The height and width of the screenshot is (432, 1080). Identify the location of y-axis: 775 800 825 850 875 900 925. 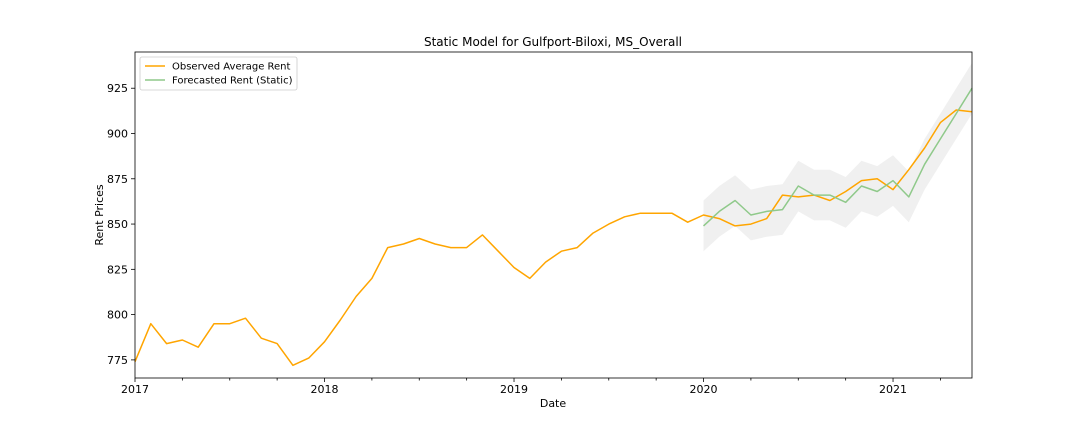
(121, 224).